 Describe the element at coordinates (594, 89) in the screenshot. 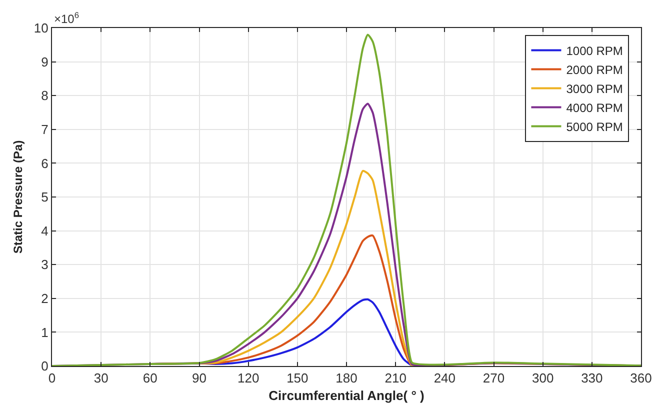

I see `legend-label: 3000 RPM` at that location.